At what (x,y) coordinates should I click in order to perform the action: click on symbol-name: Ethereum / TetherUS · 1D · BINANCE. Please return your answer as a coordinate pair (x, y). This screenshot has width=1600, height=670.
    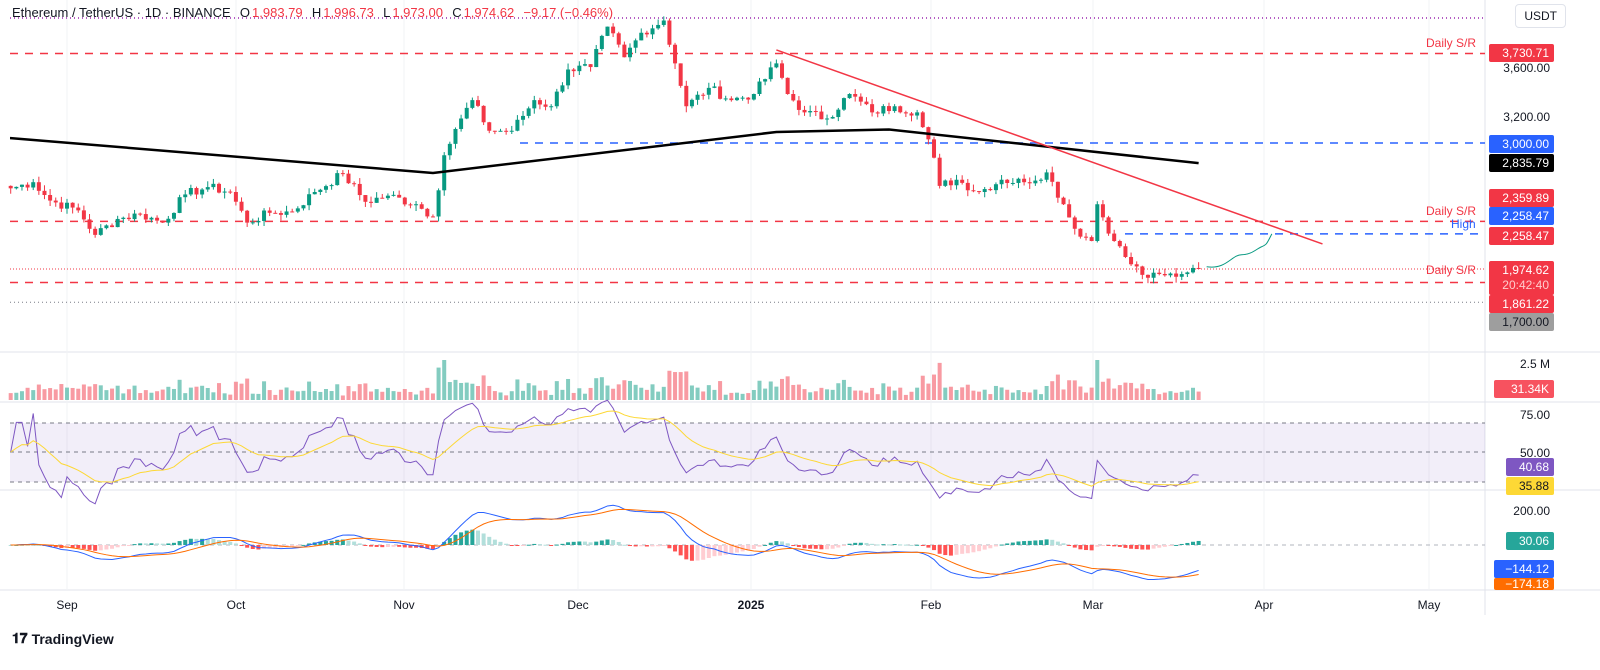
    Looking at the image, I should click on (121, 12).